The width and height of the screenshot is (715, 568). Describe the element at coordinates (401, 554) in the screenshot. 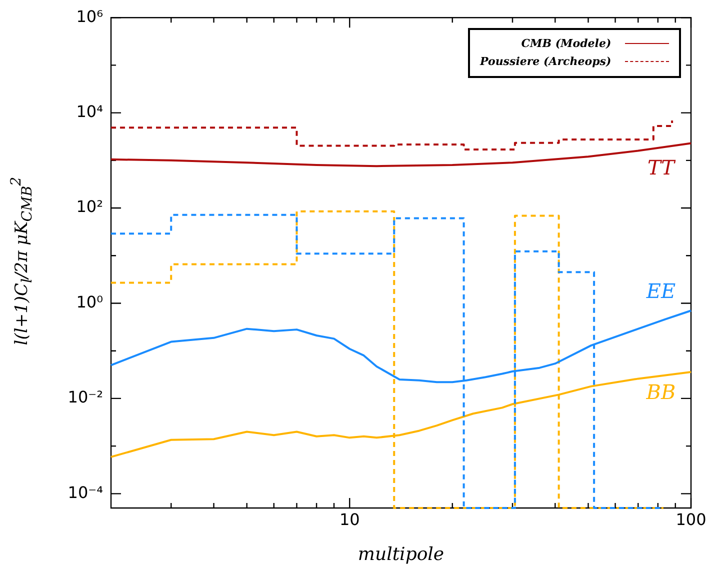

I see `x-axis-title: multipole` at that location.